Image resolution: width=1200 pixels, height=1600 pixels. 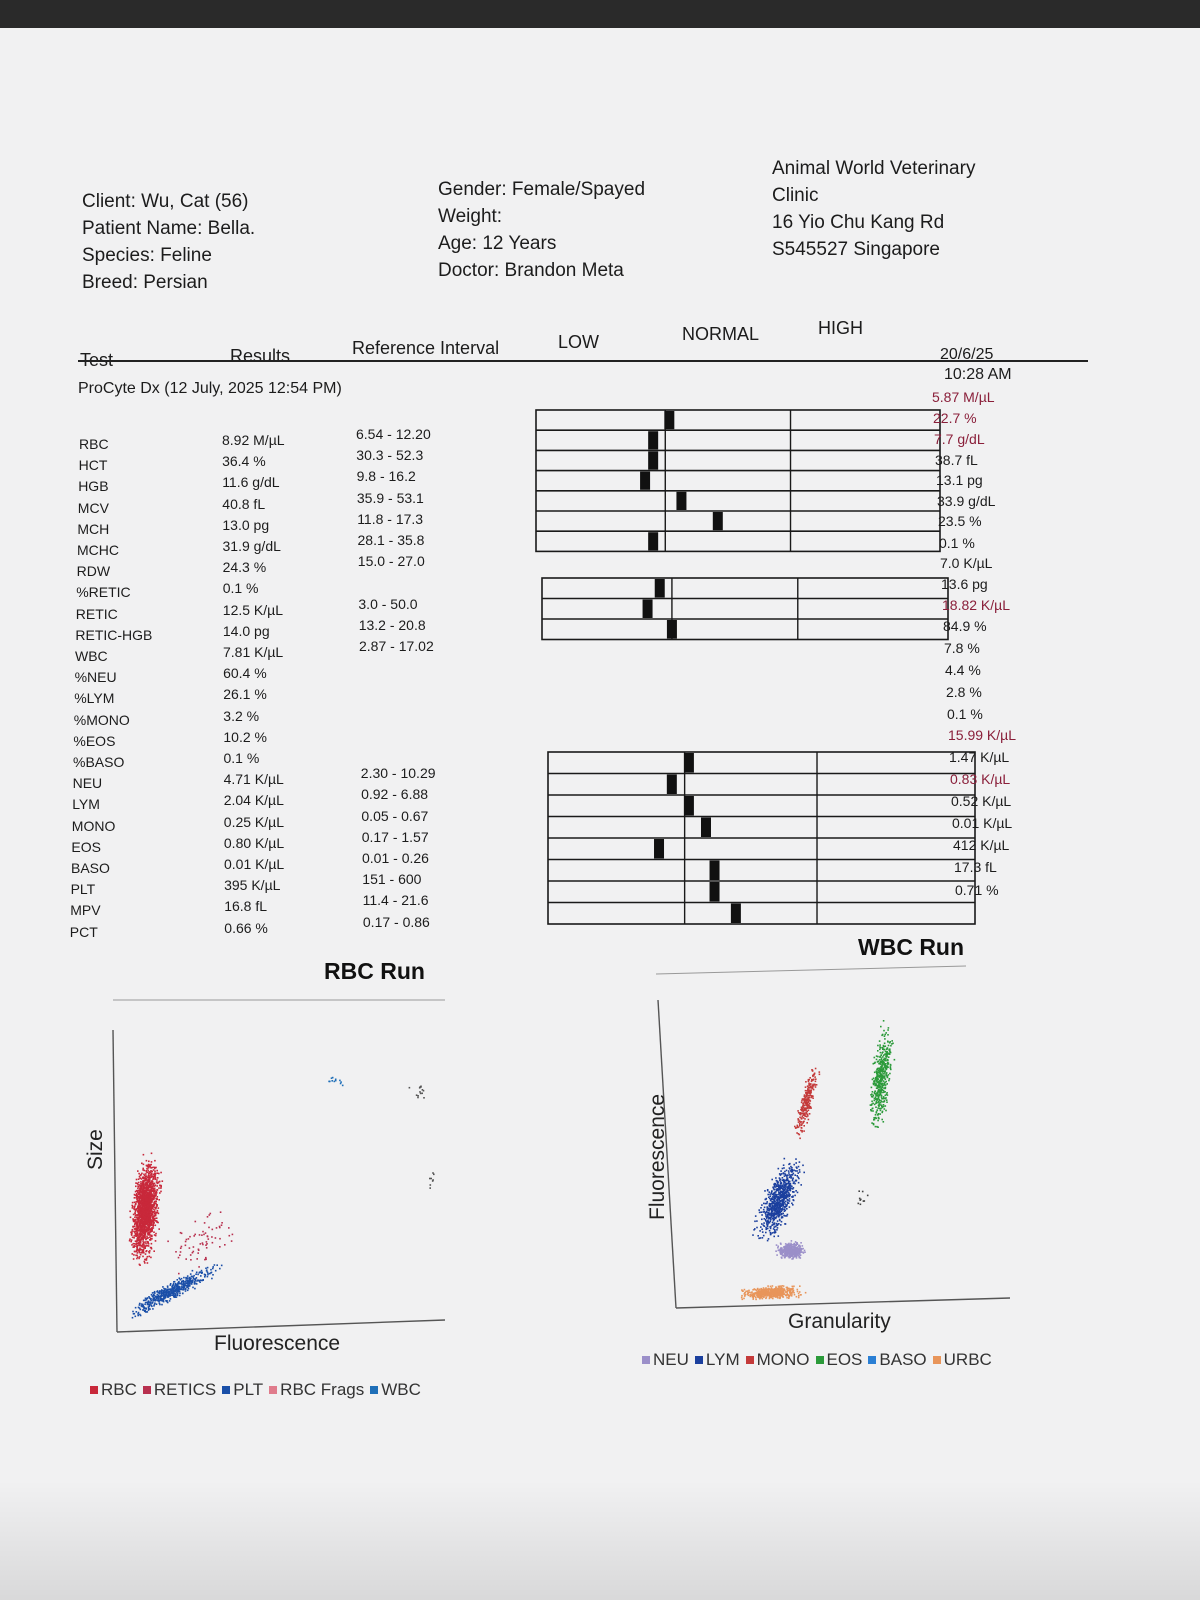 I want to click on previous-value: 0.52 K/µL, so click(x=981, y=801).